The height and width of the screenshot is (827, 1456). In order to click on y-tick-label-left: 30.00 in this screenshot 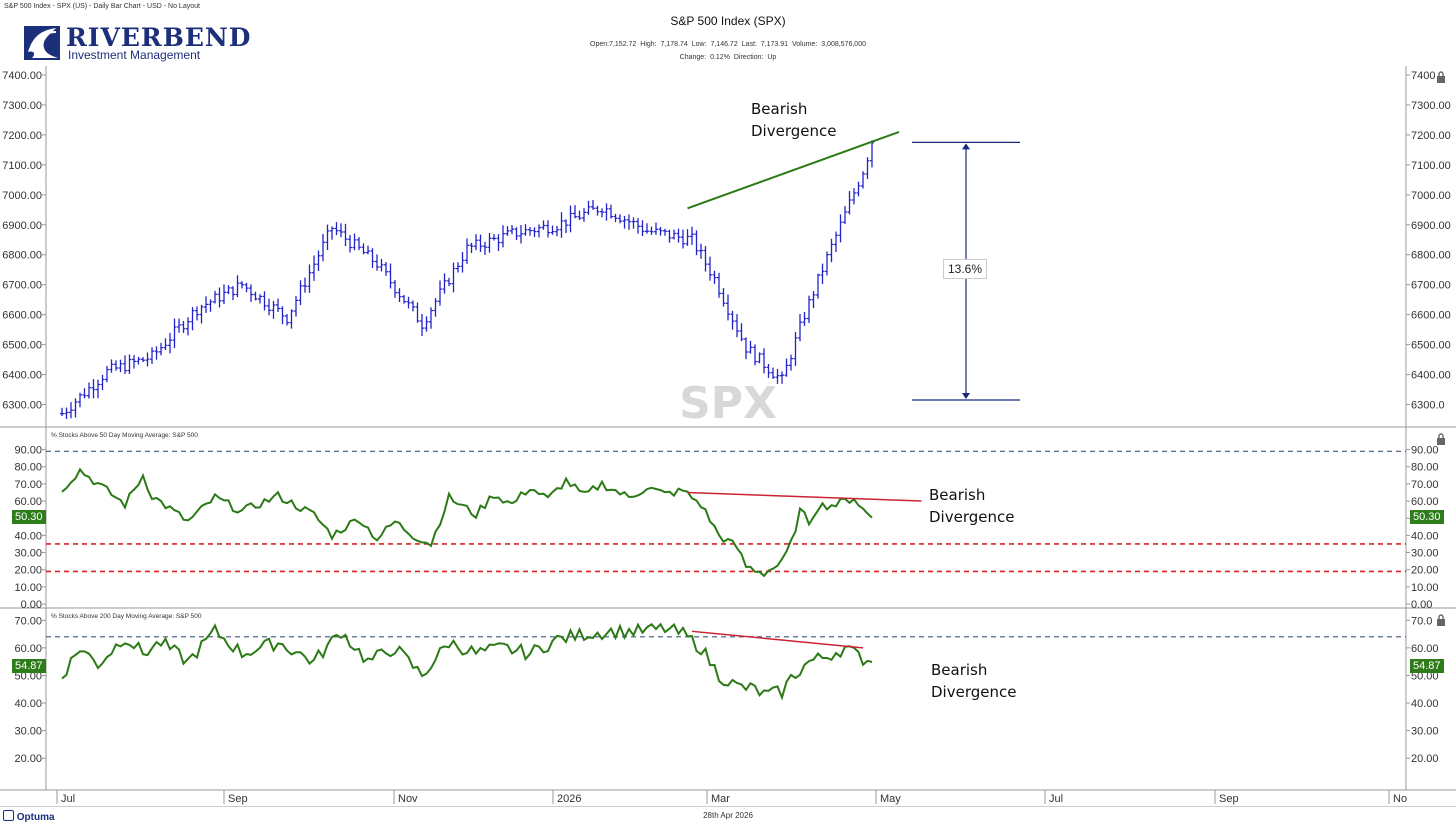, I will do `click(28, 554)`.